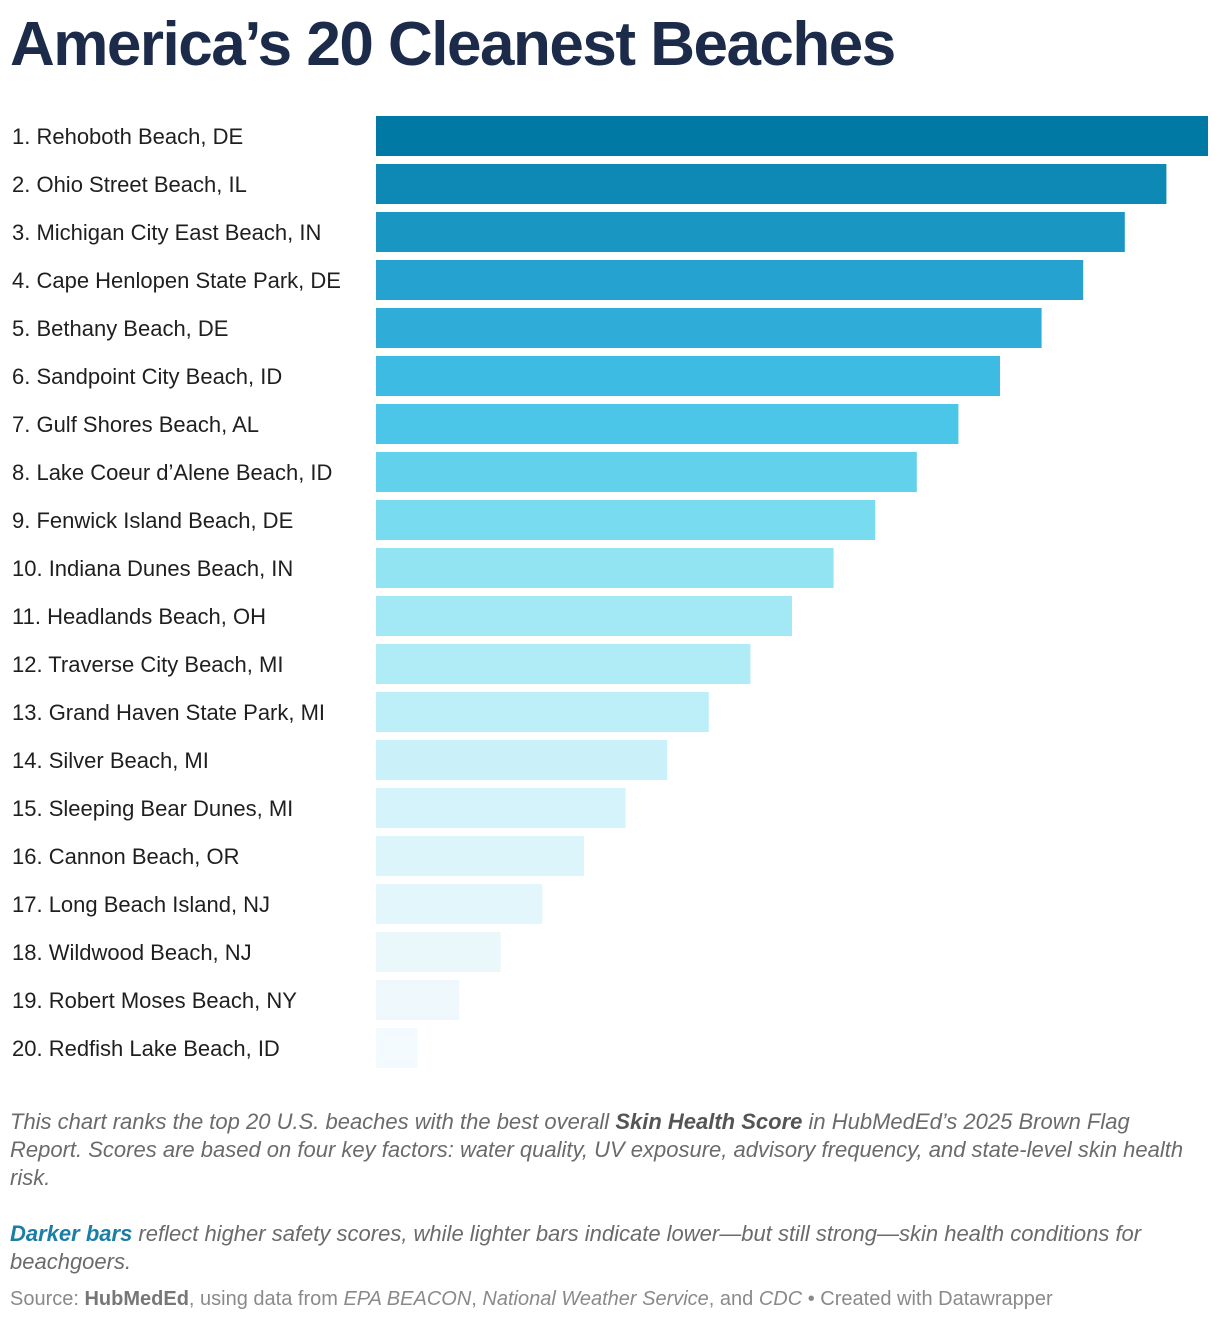 The width and height of the screenshot is (1220, 1322). I want to click on color-note-emphasis: Darker bars, so click(71, 1233).